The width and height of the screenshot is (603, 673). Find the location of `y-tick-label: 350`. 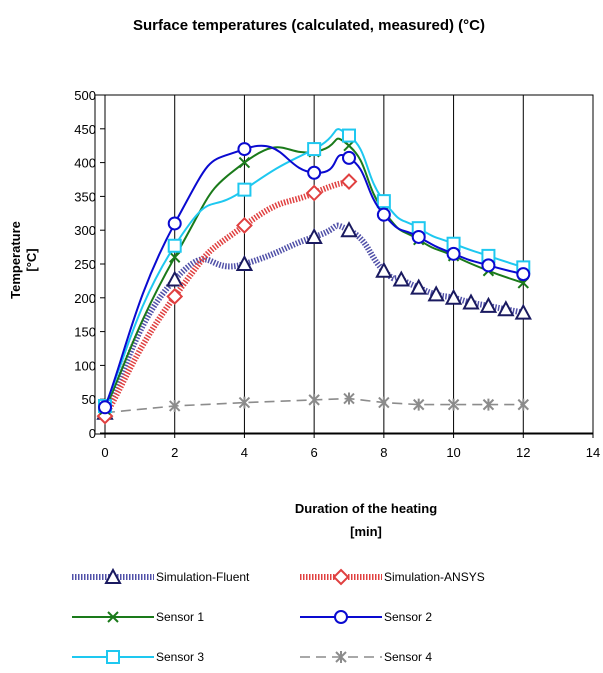

y-tick-label: 350 is located at coordinates (85, 196).